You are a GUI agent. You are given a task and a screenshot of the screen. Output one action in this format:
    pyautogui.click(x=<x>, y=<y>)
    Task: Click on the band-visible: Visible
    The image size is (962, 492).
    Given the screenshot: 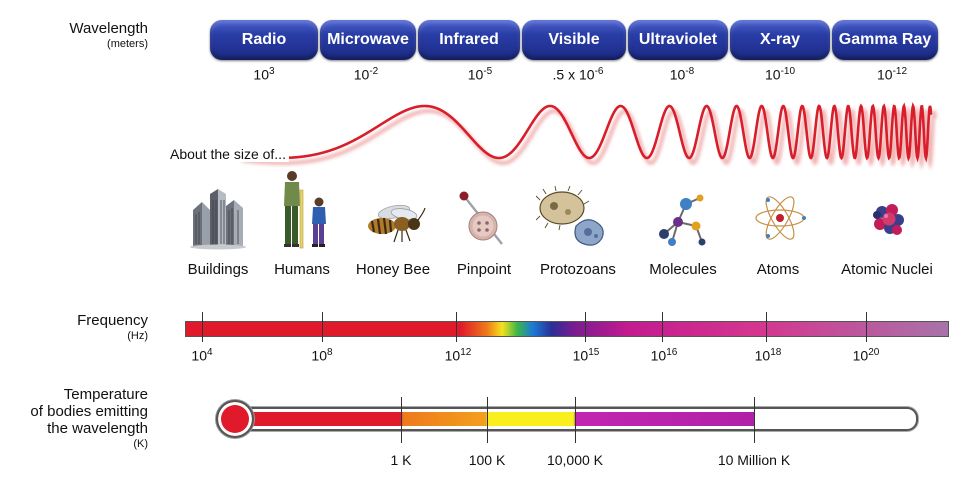 What is the action you would take?
    pyautogui.click(x=574, y=40)
    